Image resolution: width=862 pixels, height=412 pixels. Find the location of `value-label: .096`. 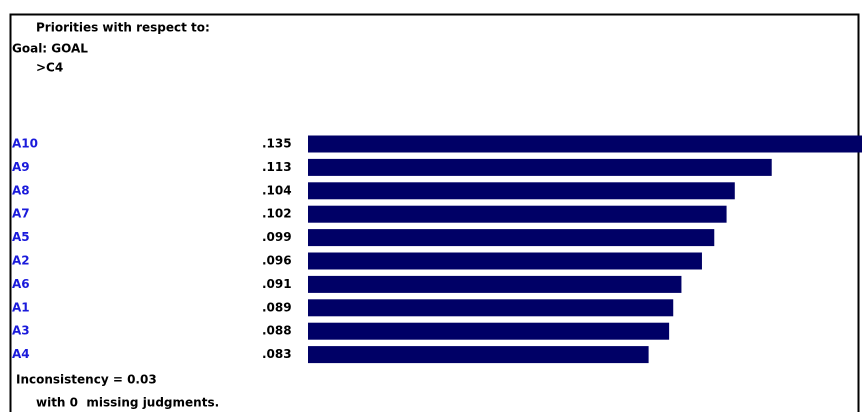

value-label: .096 is located at coordinates (277, 261).